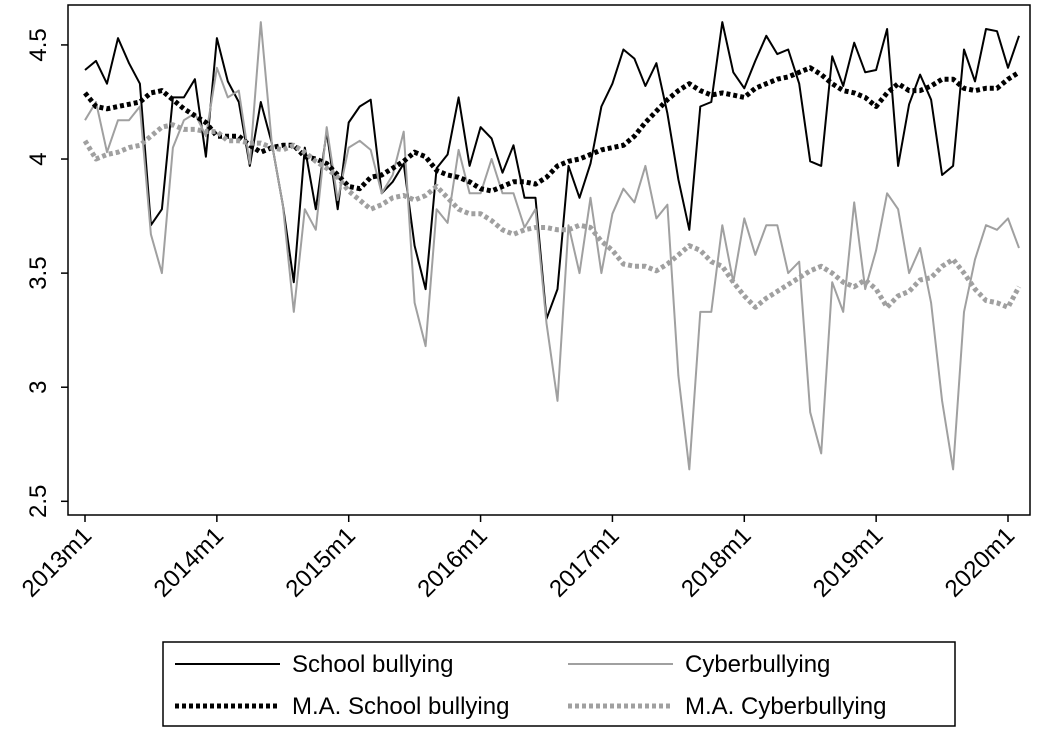  What do you see at coordinates (38, 44) in the screenshot?
I see `y-tick-label: 4.5` at bounding box center [38, 44].